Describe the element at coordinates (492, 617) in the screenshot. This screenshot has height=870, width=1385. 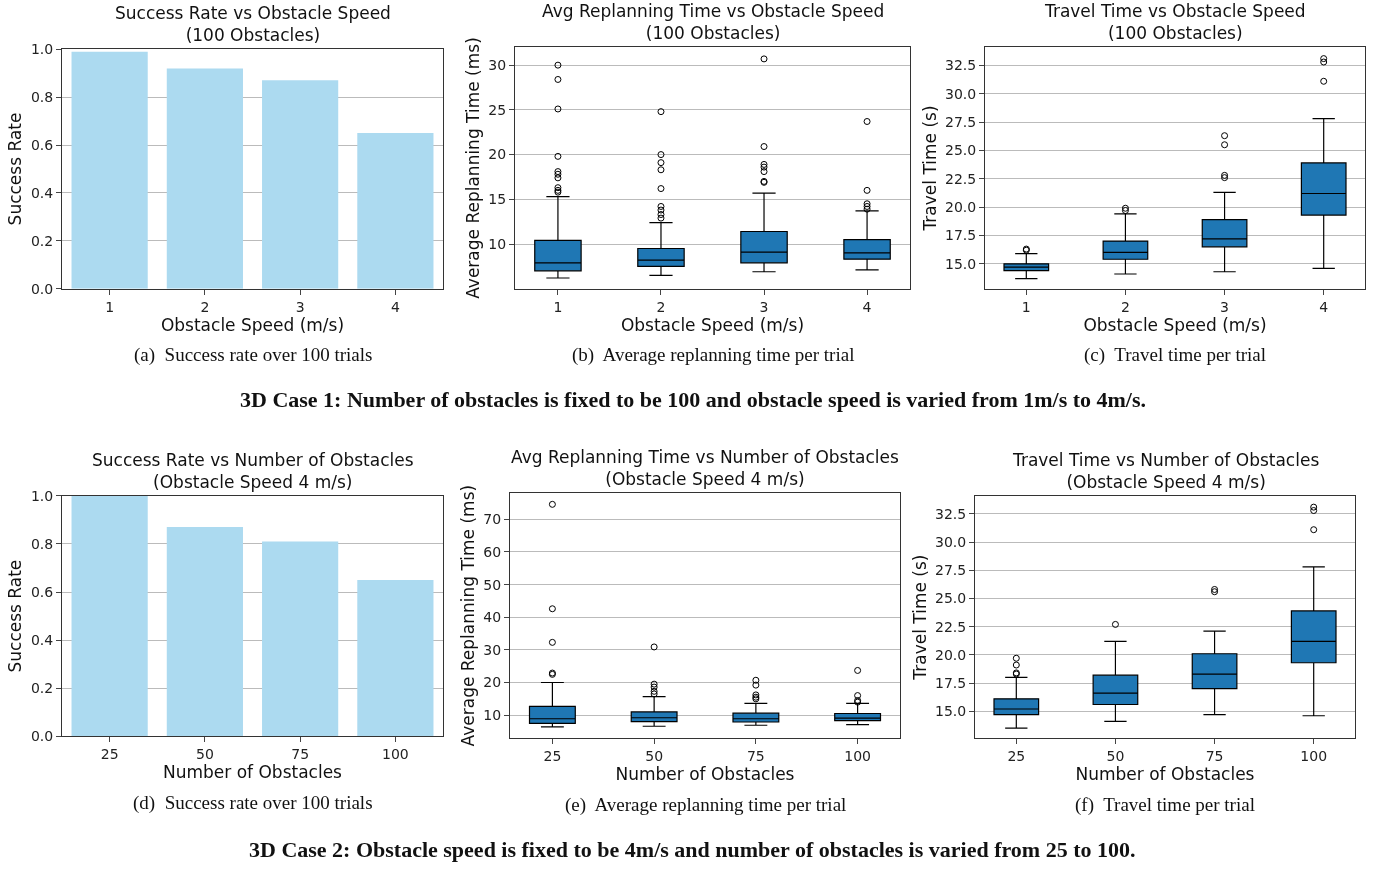
I see `y-tick-label: 40` at that location.